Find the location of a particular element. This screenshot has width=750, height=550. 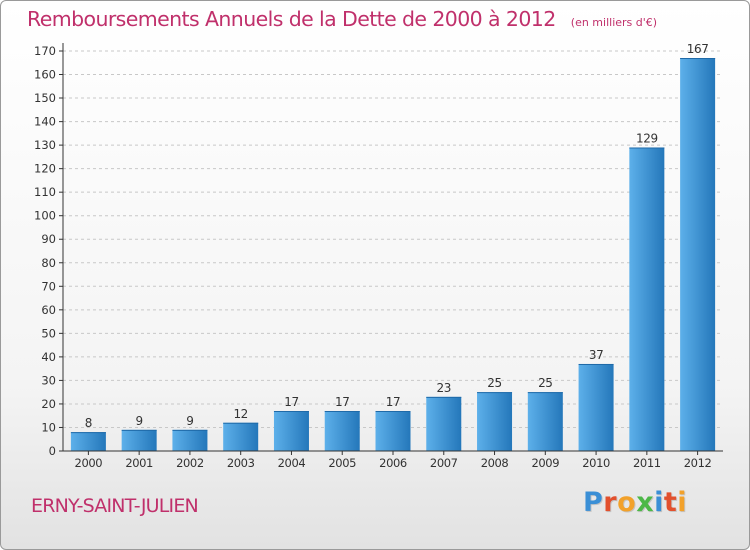

x-tick-label: 2007 is located at coordinates (444, 463).